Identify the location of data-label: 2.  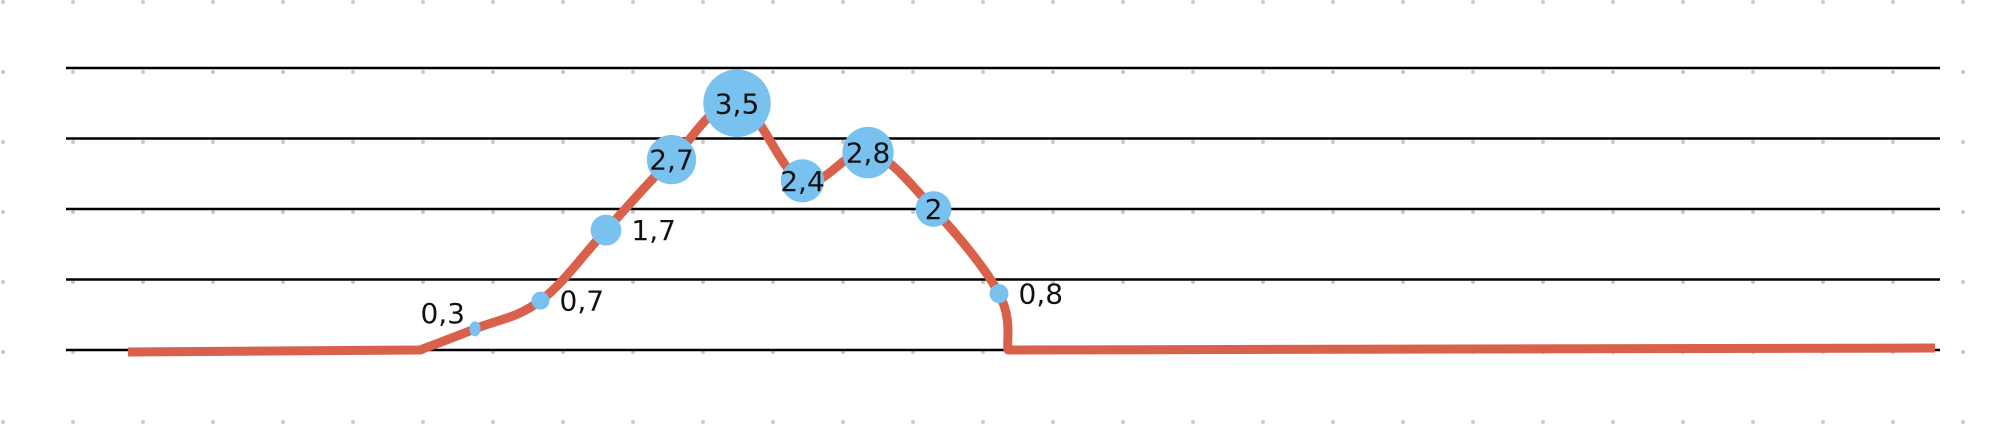
(934, 209).